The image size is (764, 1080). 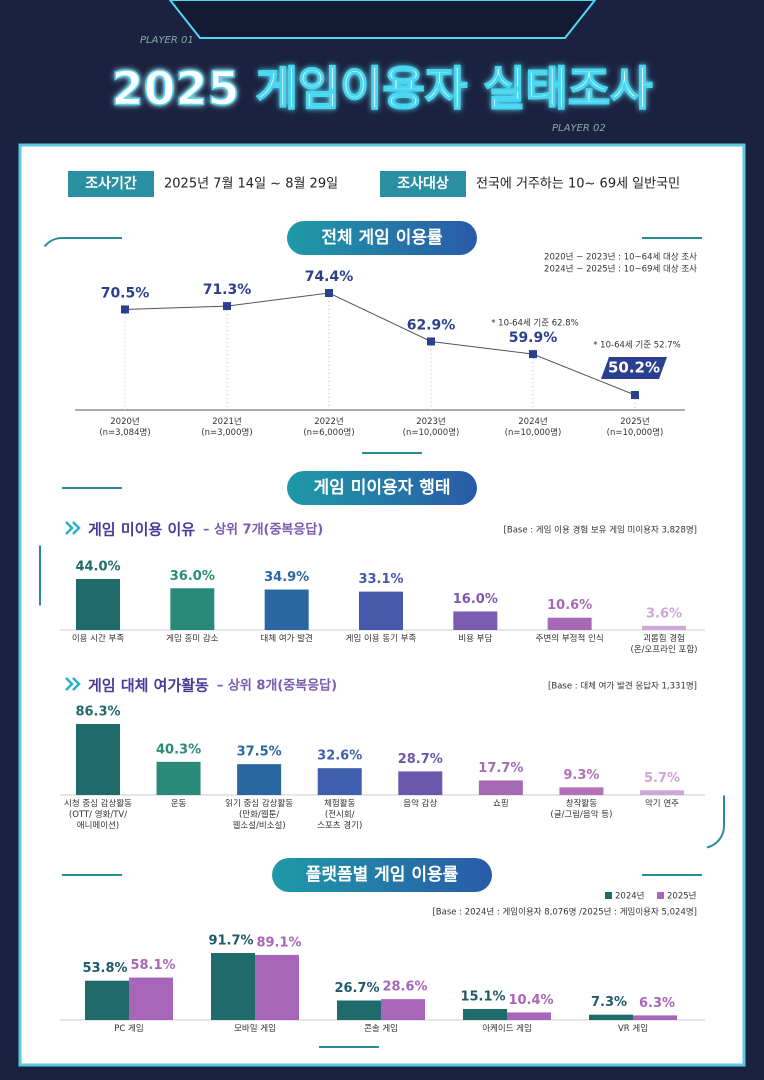 I want to click on section-title: 전체 게임 이용률, so click(x=382, y=237).